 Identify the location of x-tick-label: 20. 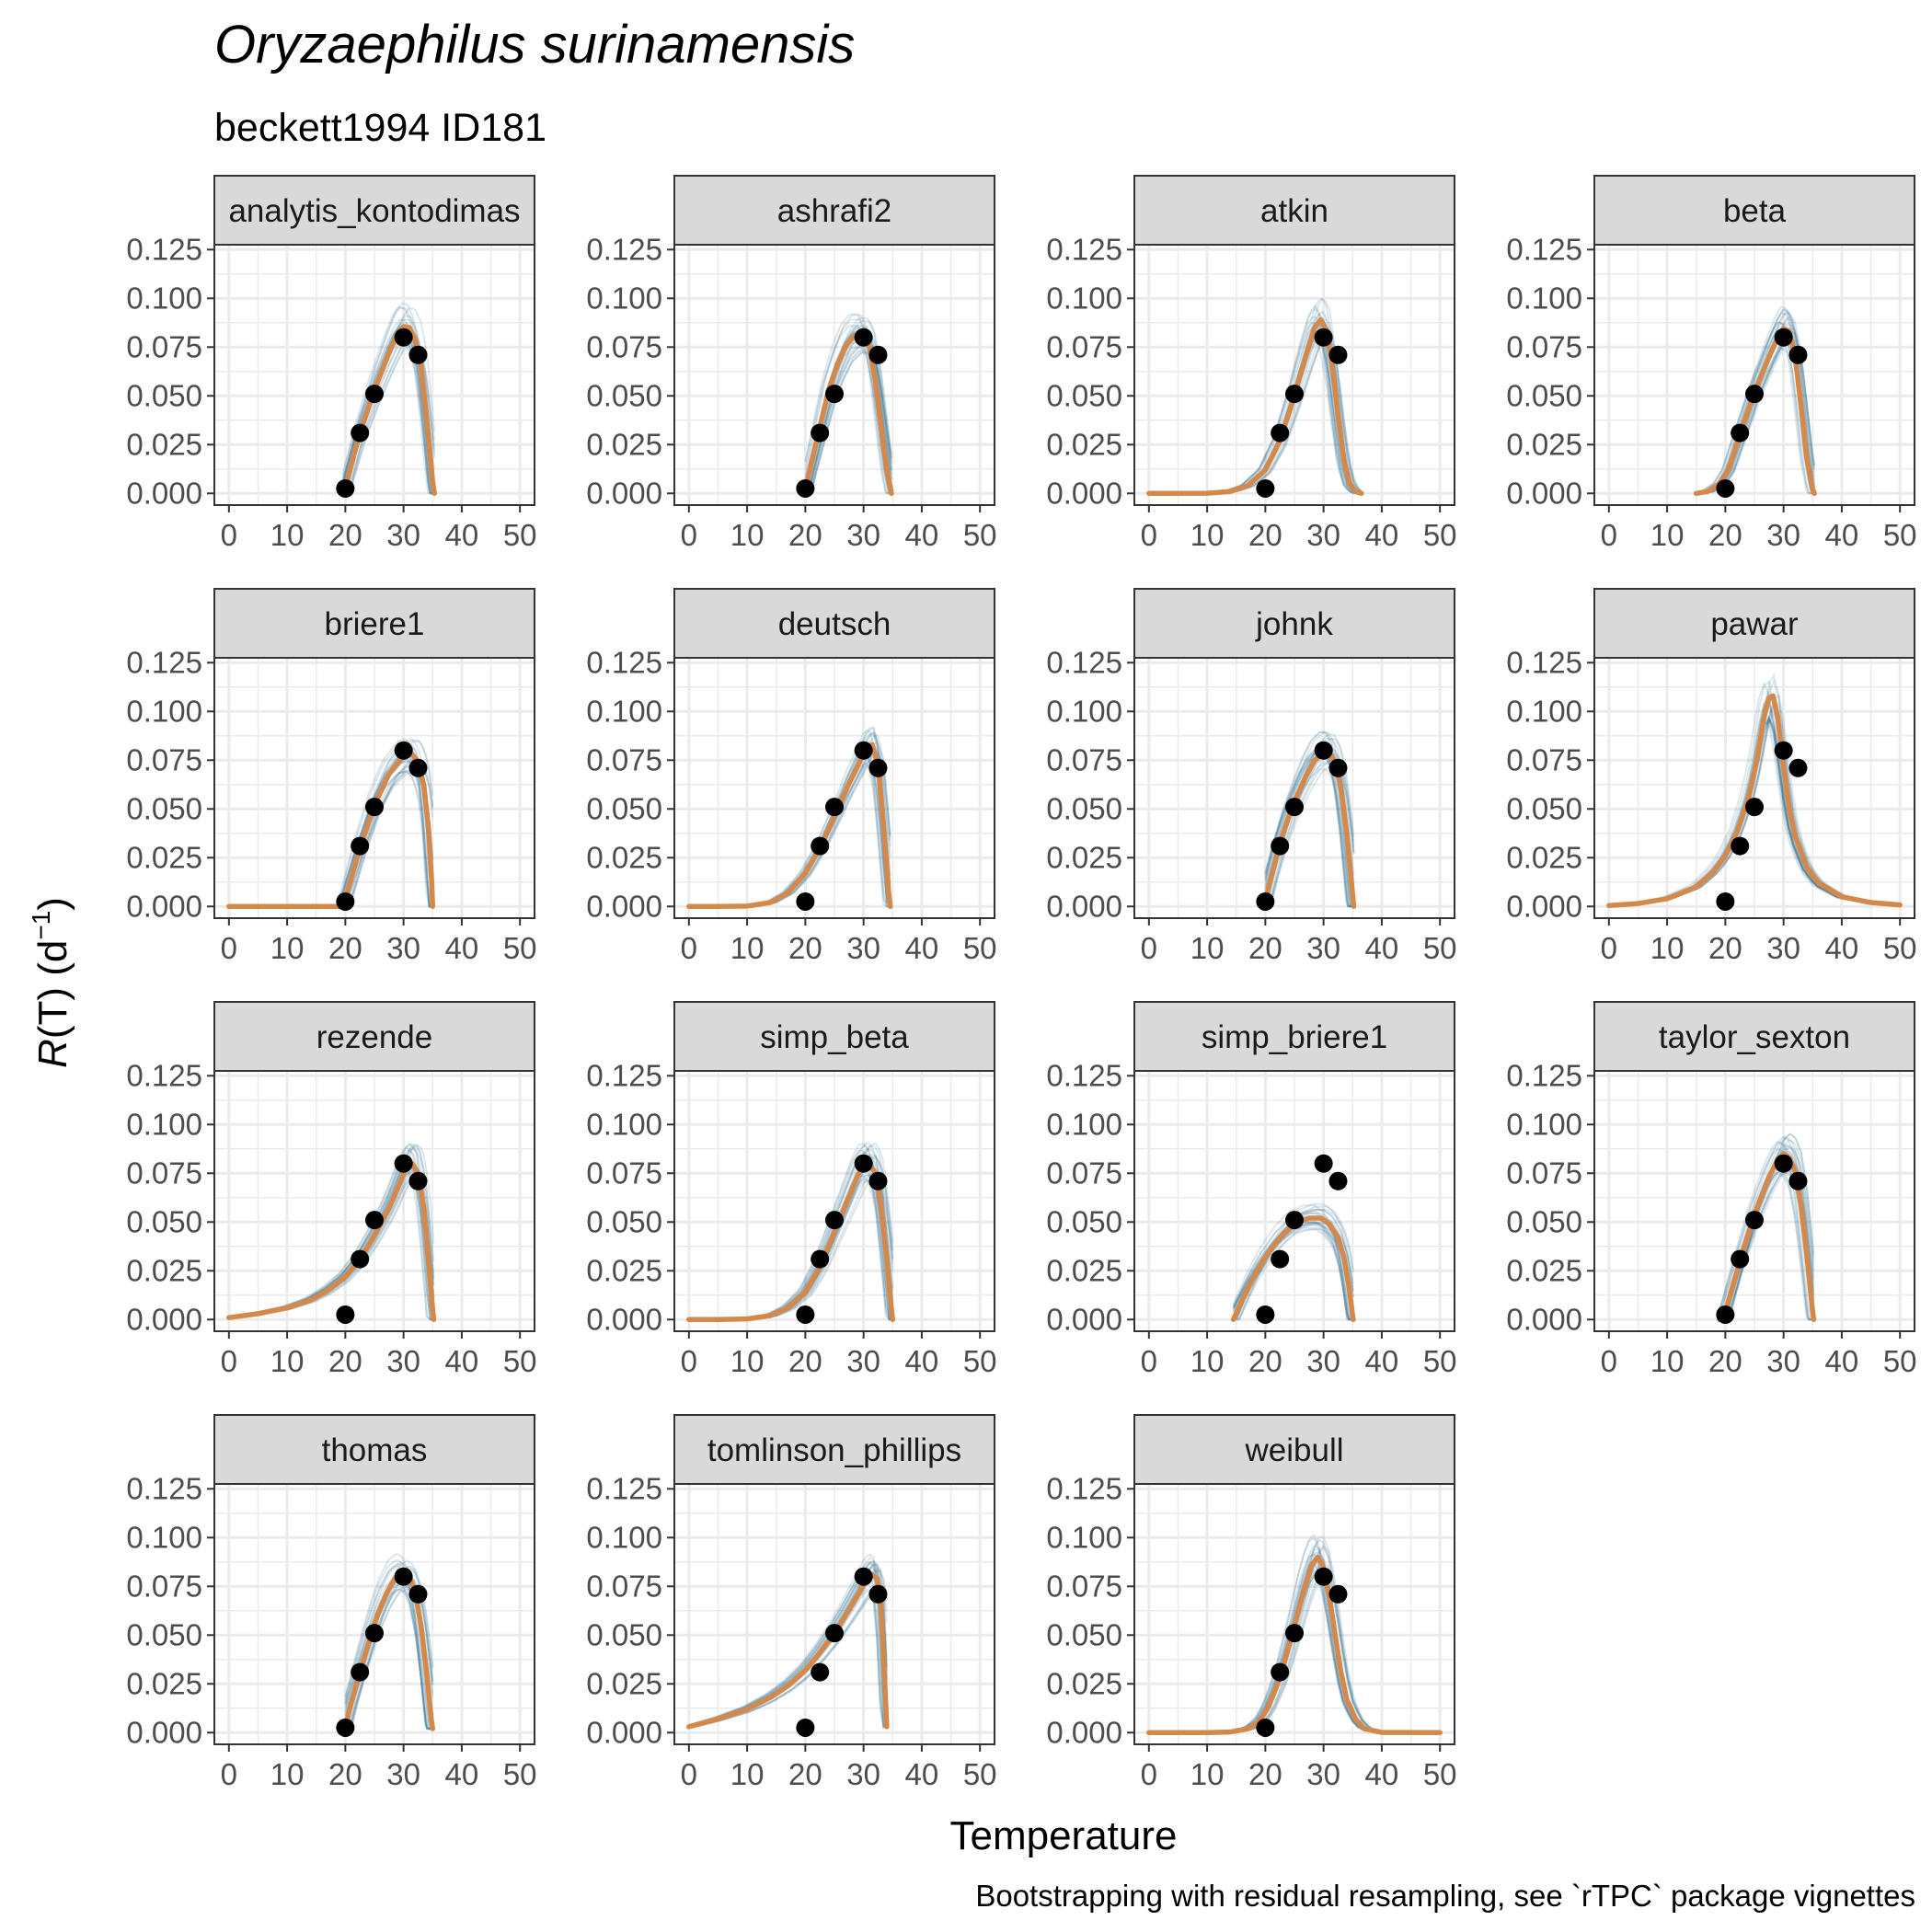
(805, 948).